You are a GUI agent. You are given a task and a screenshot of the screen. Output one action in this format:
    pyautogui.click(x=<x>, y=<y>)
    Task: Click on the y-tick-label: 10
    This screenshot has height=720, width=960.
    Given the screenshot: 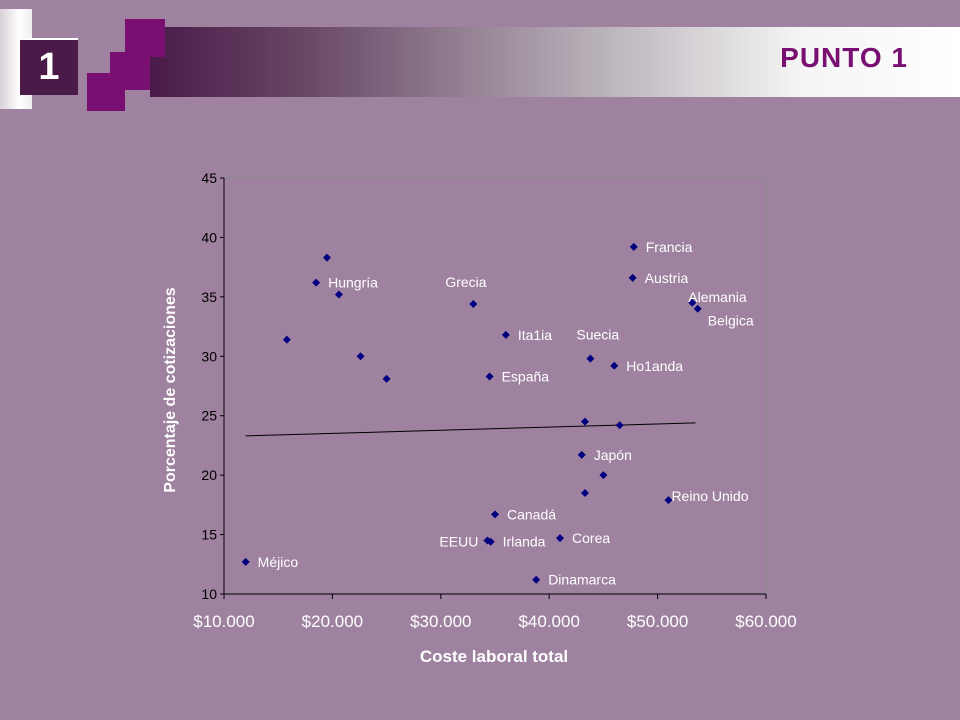 What is the action you would take?
    pyautogui.click(x=209, y=594)
    